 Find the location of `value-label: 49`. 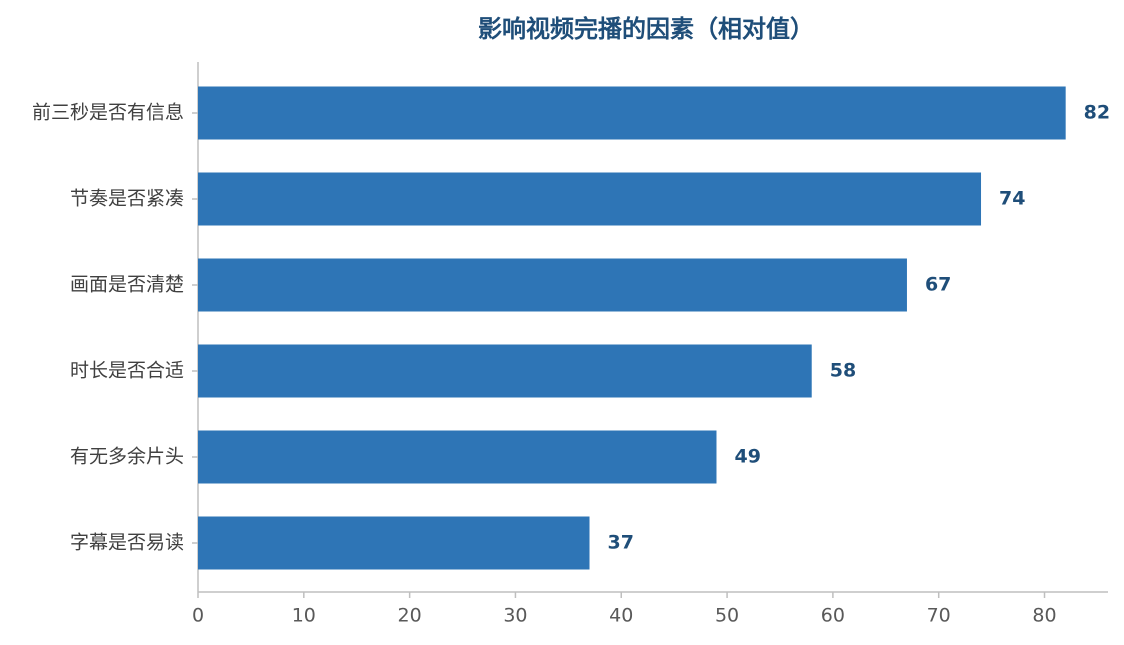

value-label: 49 is located at coordinates (747, 457).